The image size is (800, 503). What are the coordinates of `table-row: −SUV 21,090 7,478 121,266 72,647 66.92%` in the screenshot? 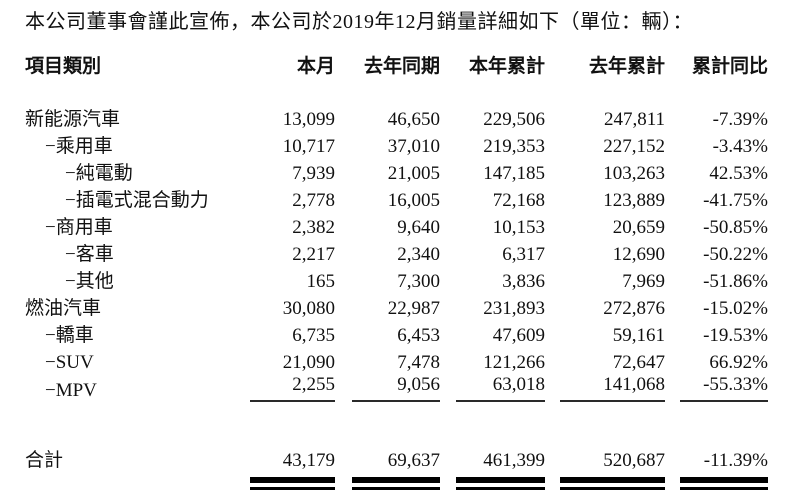 It's located at (396, 360).